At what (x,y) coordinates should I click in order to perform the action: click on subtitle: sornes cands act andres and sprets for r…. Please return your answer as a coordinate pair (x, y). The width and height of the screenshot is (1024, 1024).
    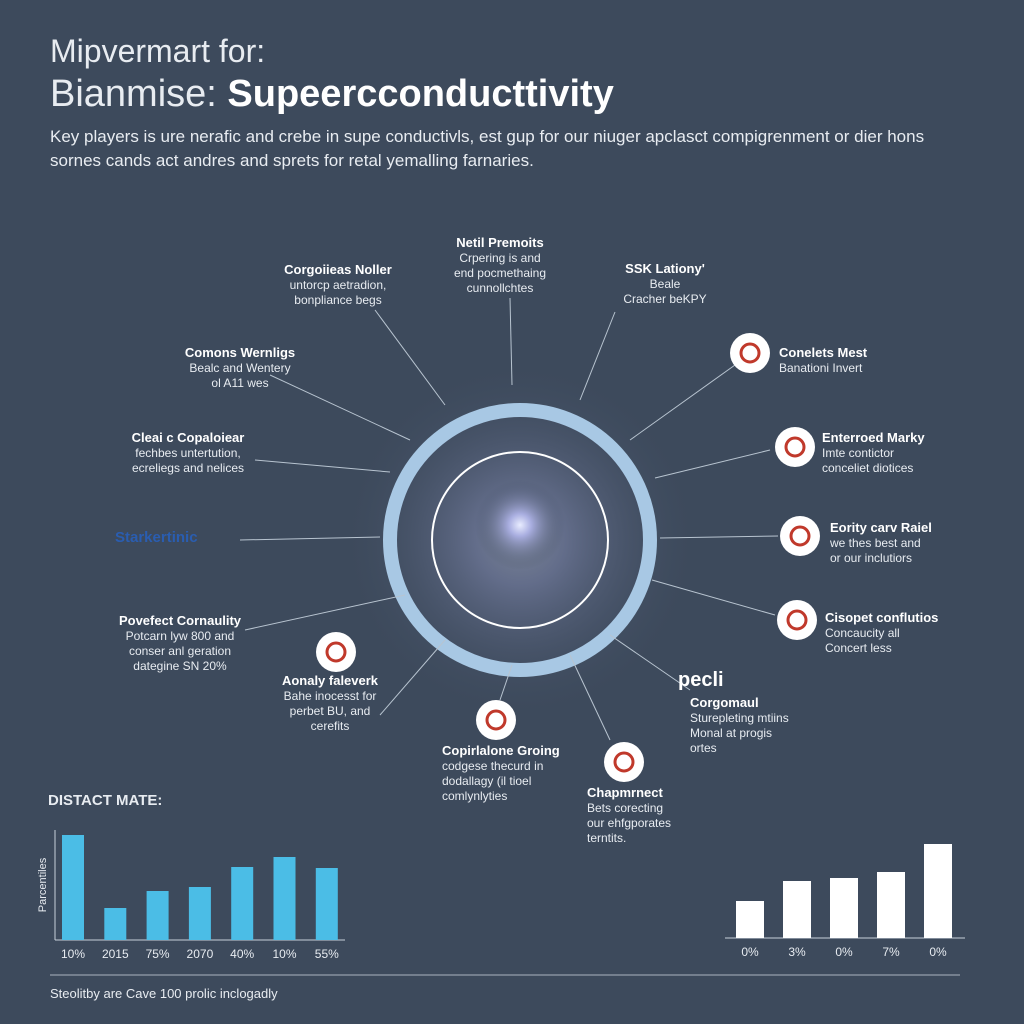
    Looking at the image, I should click on (292, 160).